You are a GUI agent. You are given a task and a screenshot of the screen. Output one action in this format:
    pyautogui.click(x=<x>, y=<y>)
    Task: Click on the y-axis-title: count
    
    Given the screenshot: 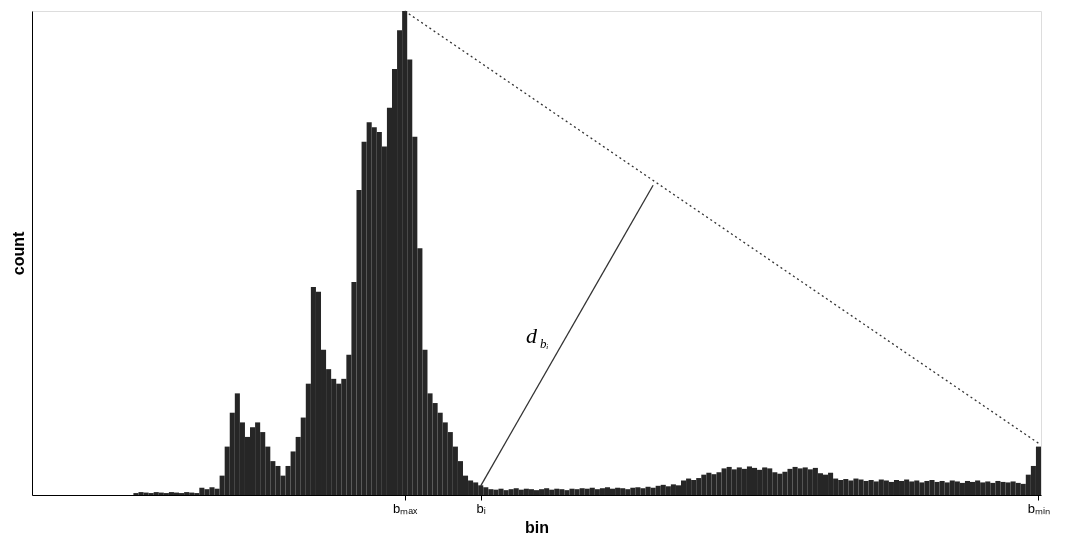 What is the action you would take?
    pyautogui.click(x=18, y=253)
    